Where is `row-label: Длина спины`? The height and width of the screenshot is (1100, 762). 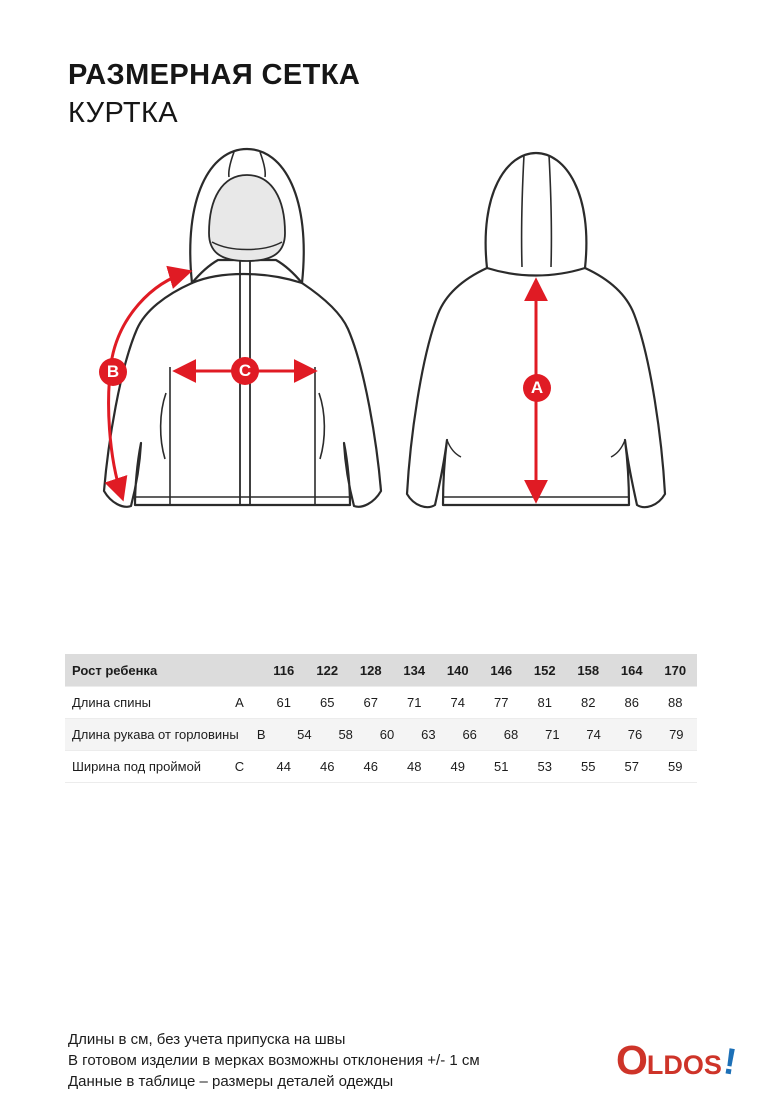
row-label: Длина спины is located at coordinates (111, 702).